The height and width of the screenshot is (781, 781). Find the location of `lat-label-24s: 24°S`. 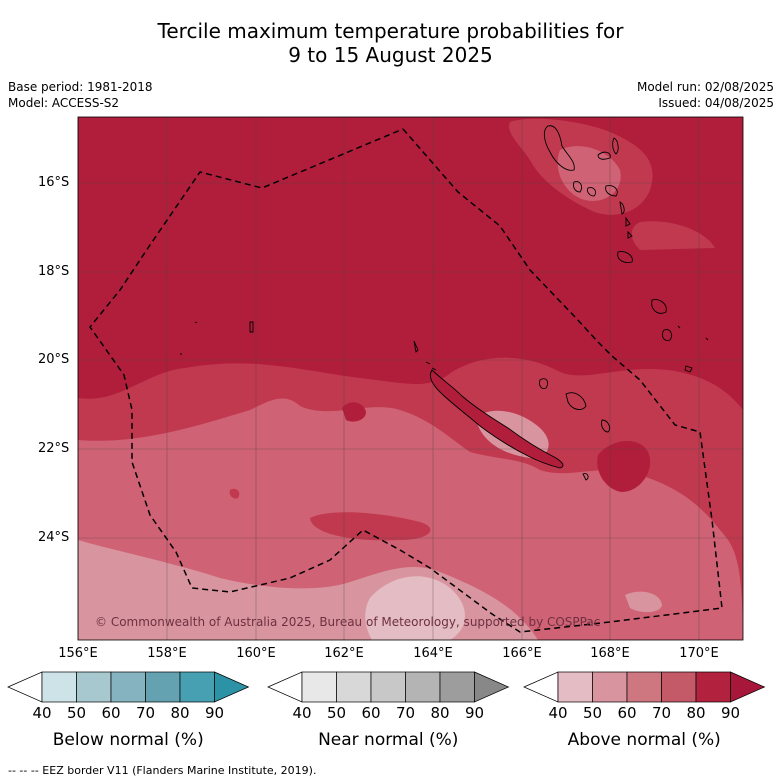

lat-label-24s: 24°S is located at coordinates (54, 537).